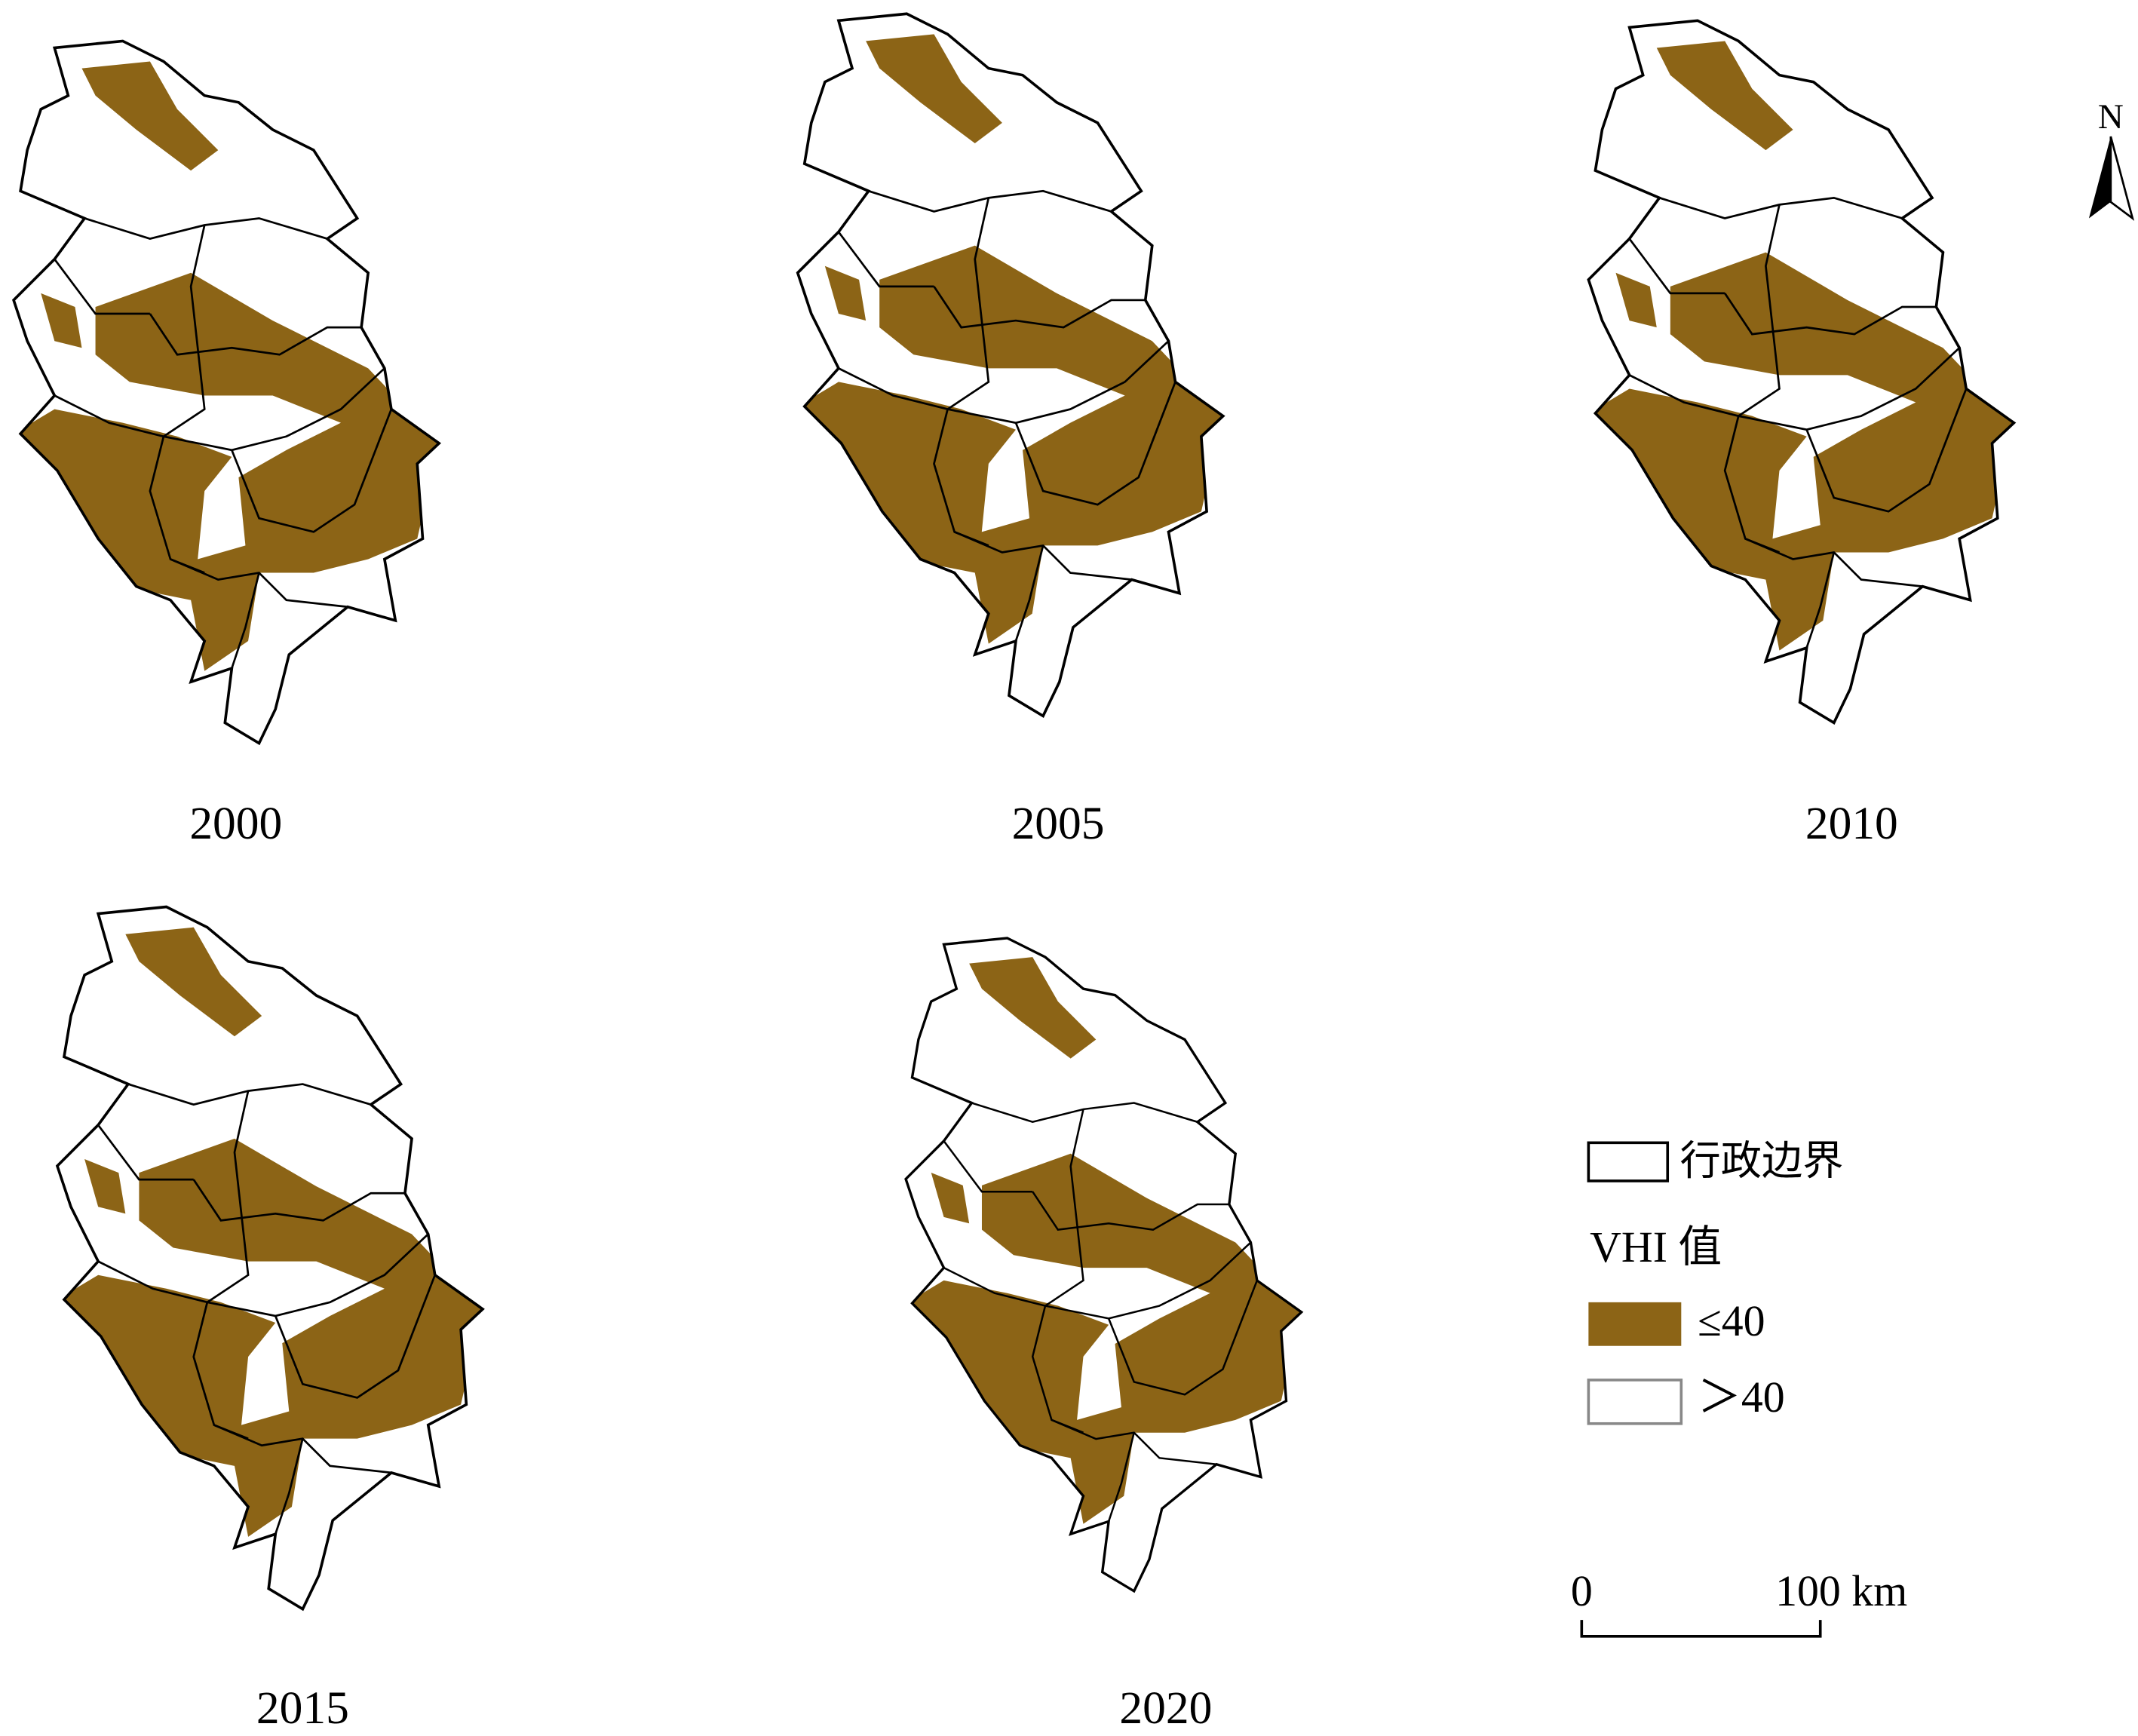  Describe the element at coordinates (270, 1258) in the screenshot. I see `map-2015` at that location.